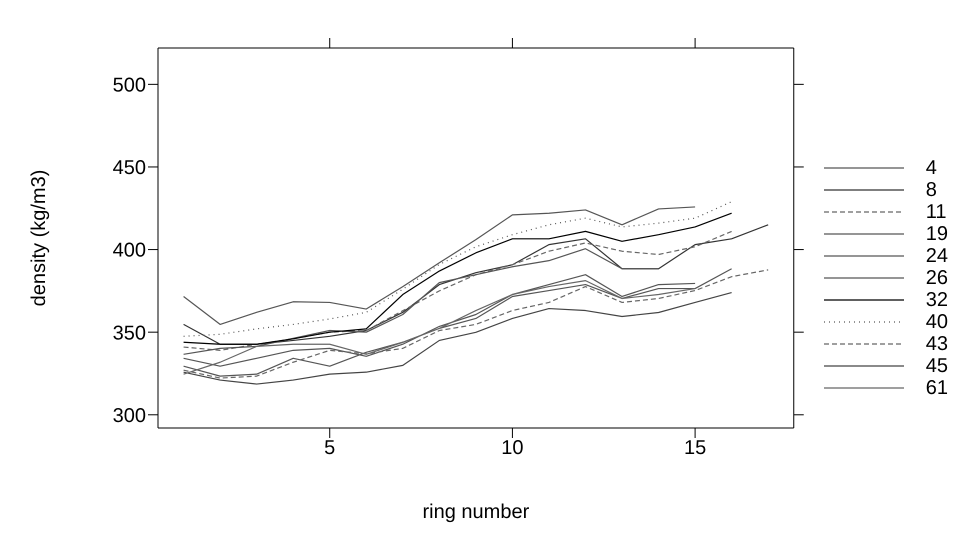  I want to click on x-tick-label: 5, so click(330, 448).